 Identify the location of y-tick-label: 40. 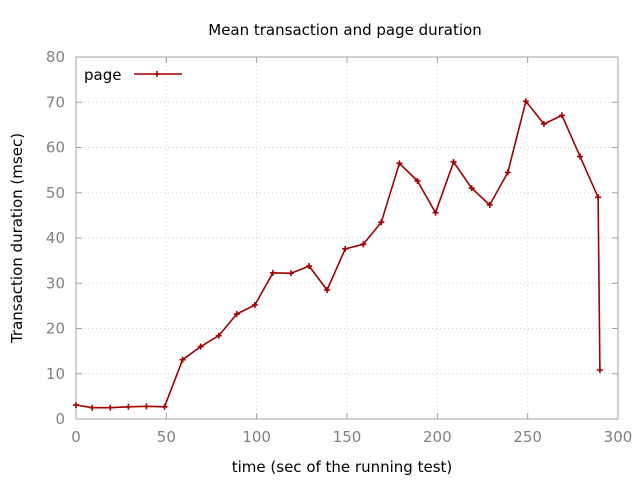
(55, 238).